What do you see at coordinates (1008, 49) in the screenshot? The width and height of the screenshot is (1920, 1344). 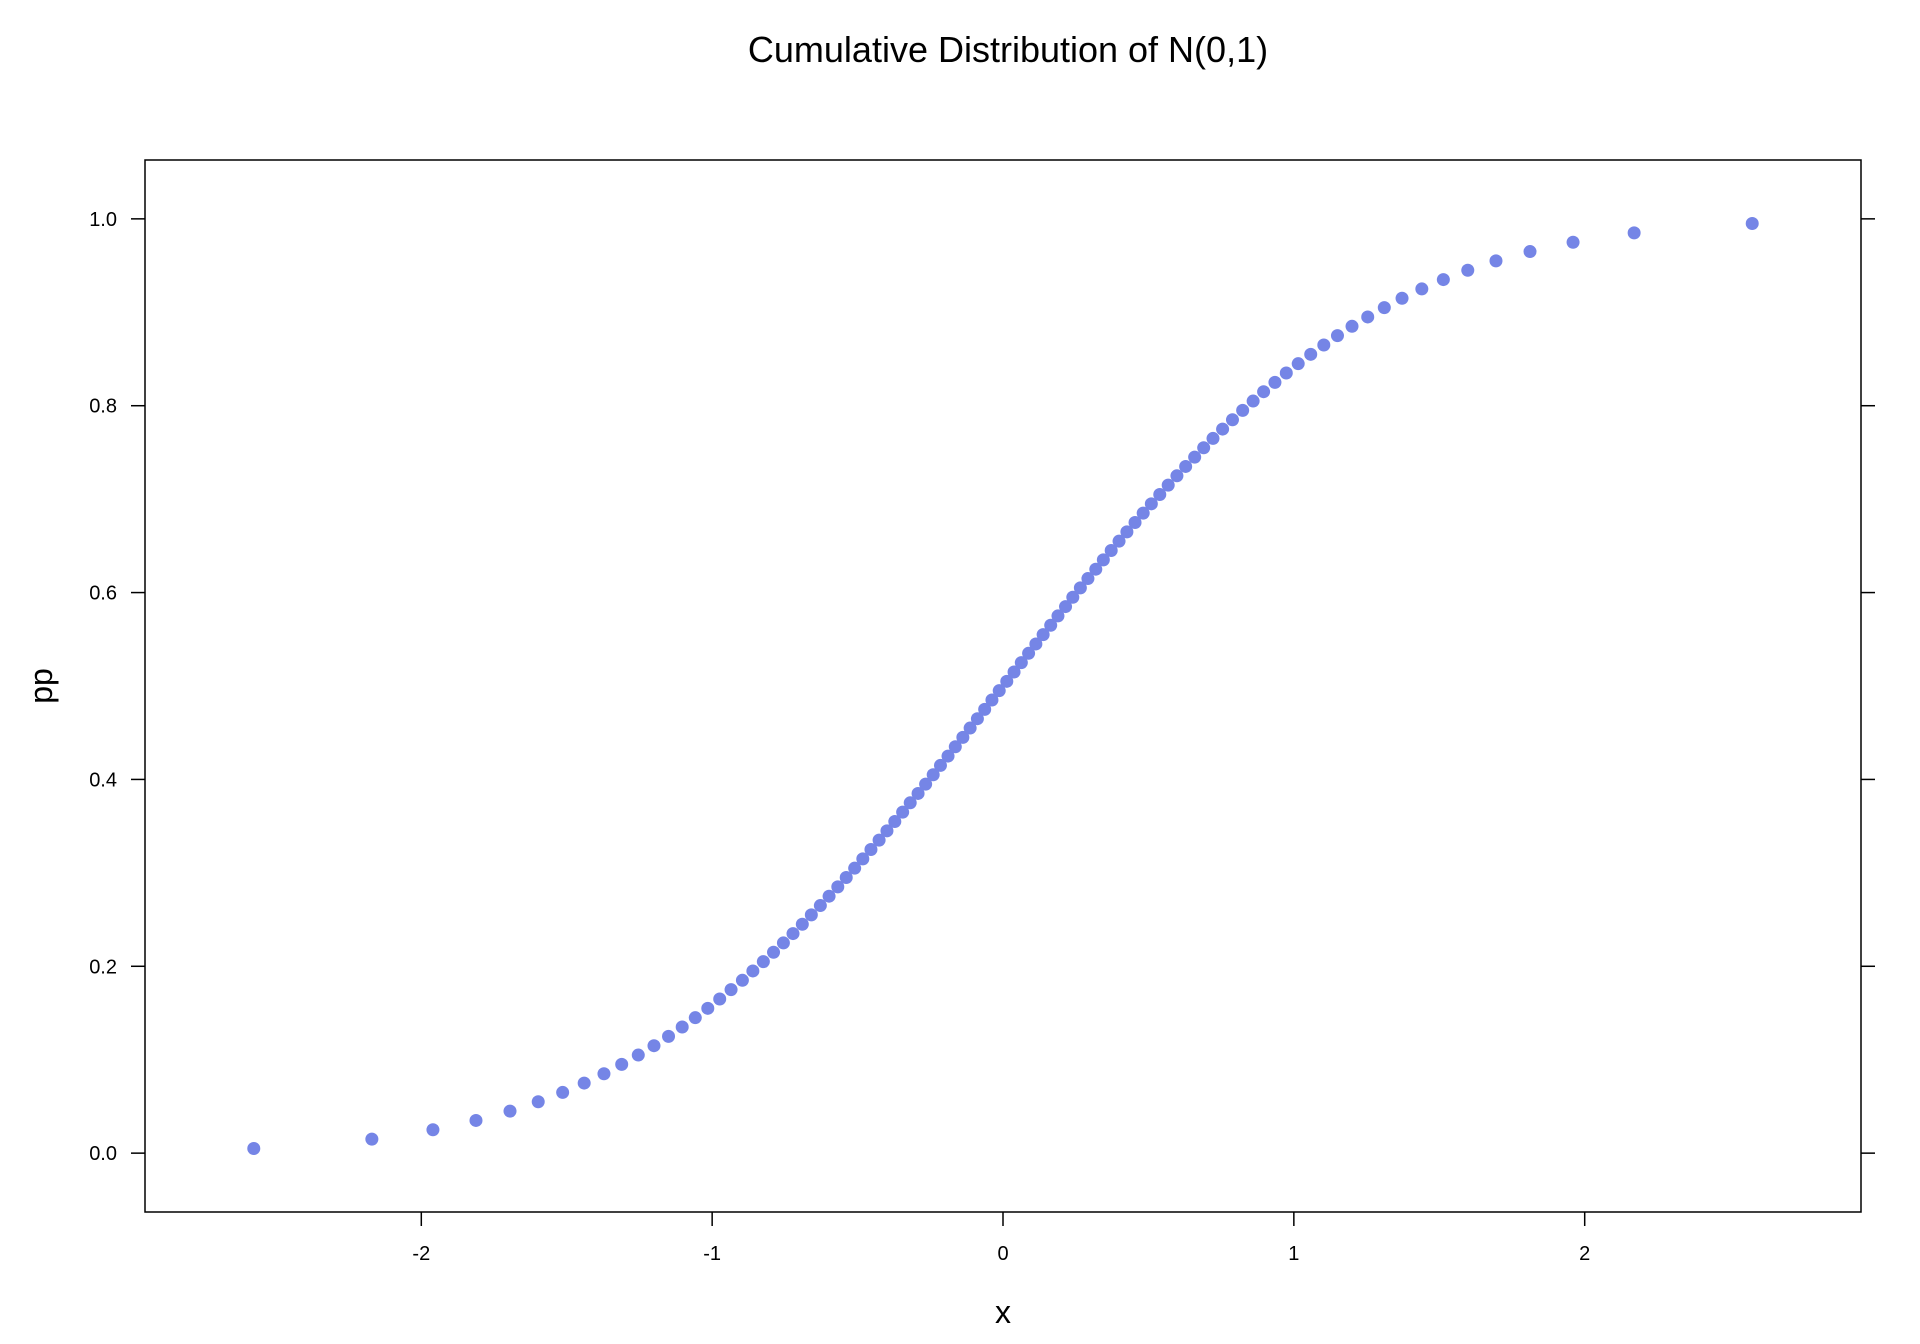 I see `chart-title: Cumulative Distribution of N(0,1)` at bounding box center [1008, 49].